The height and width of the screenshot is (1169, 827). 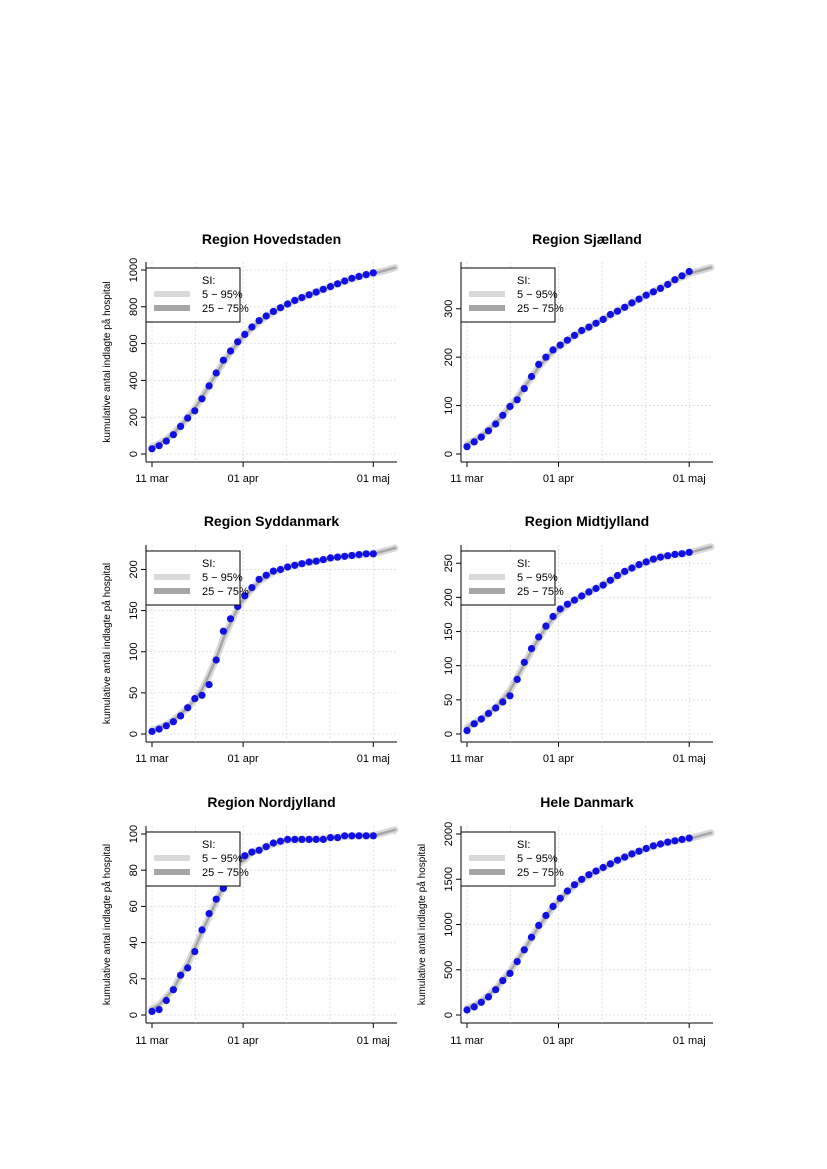 I want to click on y-tick-label: 60, so click(x=134, y=906).